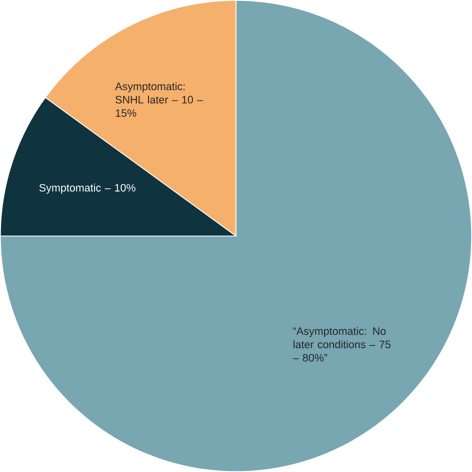 This screenshot has width=472, height=472. I want to click on slice-label: Asymptomatic: SNHL later – 10 – 15%, so click(159, 99).